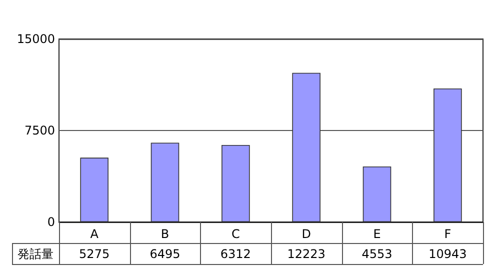 This screenshot has height=275, width=497. I want to click on x-tick-label: F, so click(448, 234).